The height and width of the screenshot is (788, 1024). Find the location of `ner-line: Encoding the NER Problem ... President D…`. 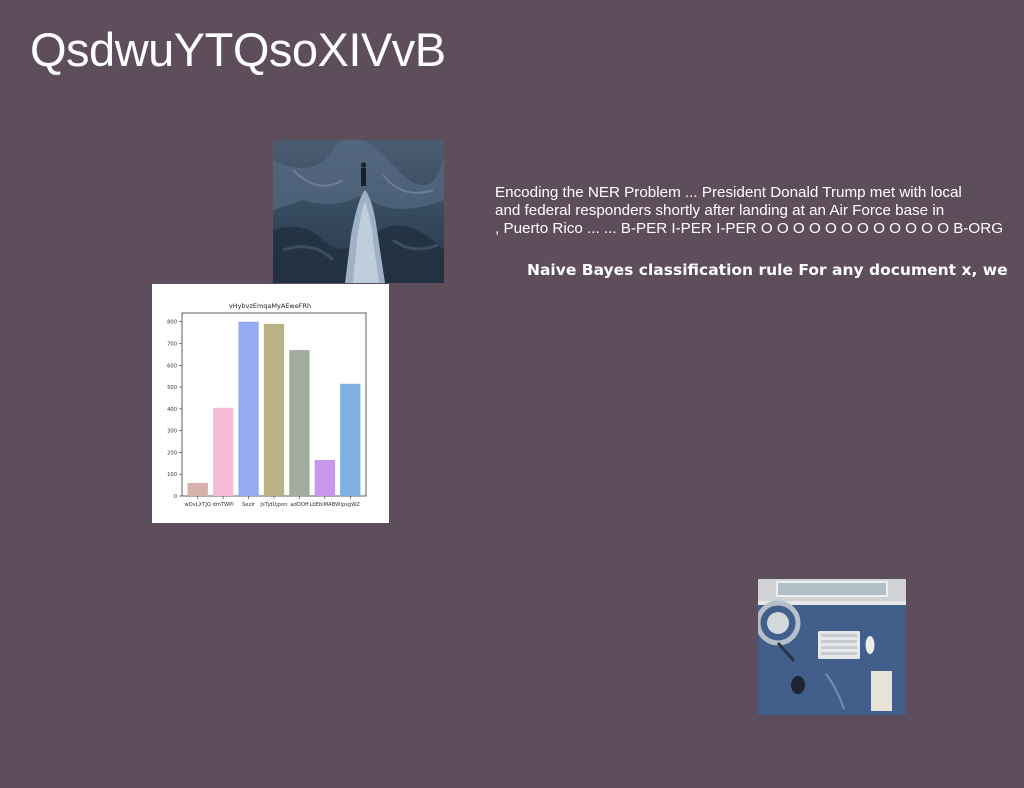

ner-line: Encoding the NER Problem ... President D… is located at coordinates (728, 192).